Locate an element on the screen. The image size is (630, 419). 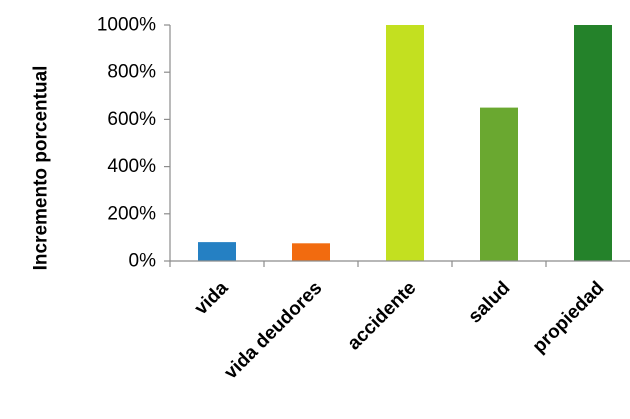
x-category-label: vida deudores is located at coordinates (273, 331).